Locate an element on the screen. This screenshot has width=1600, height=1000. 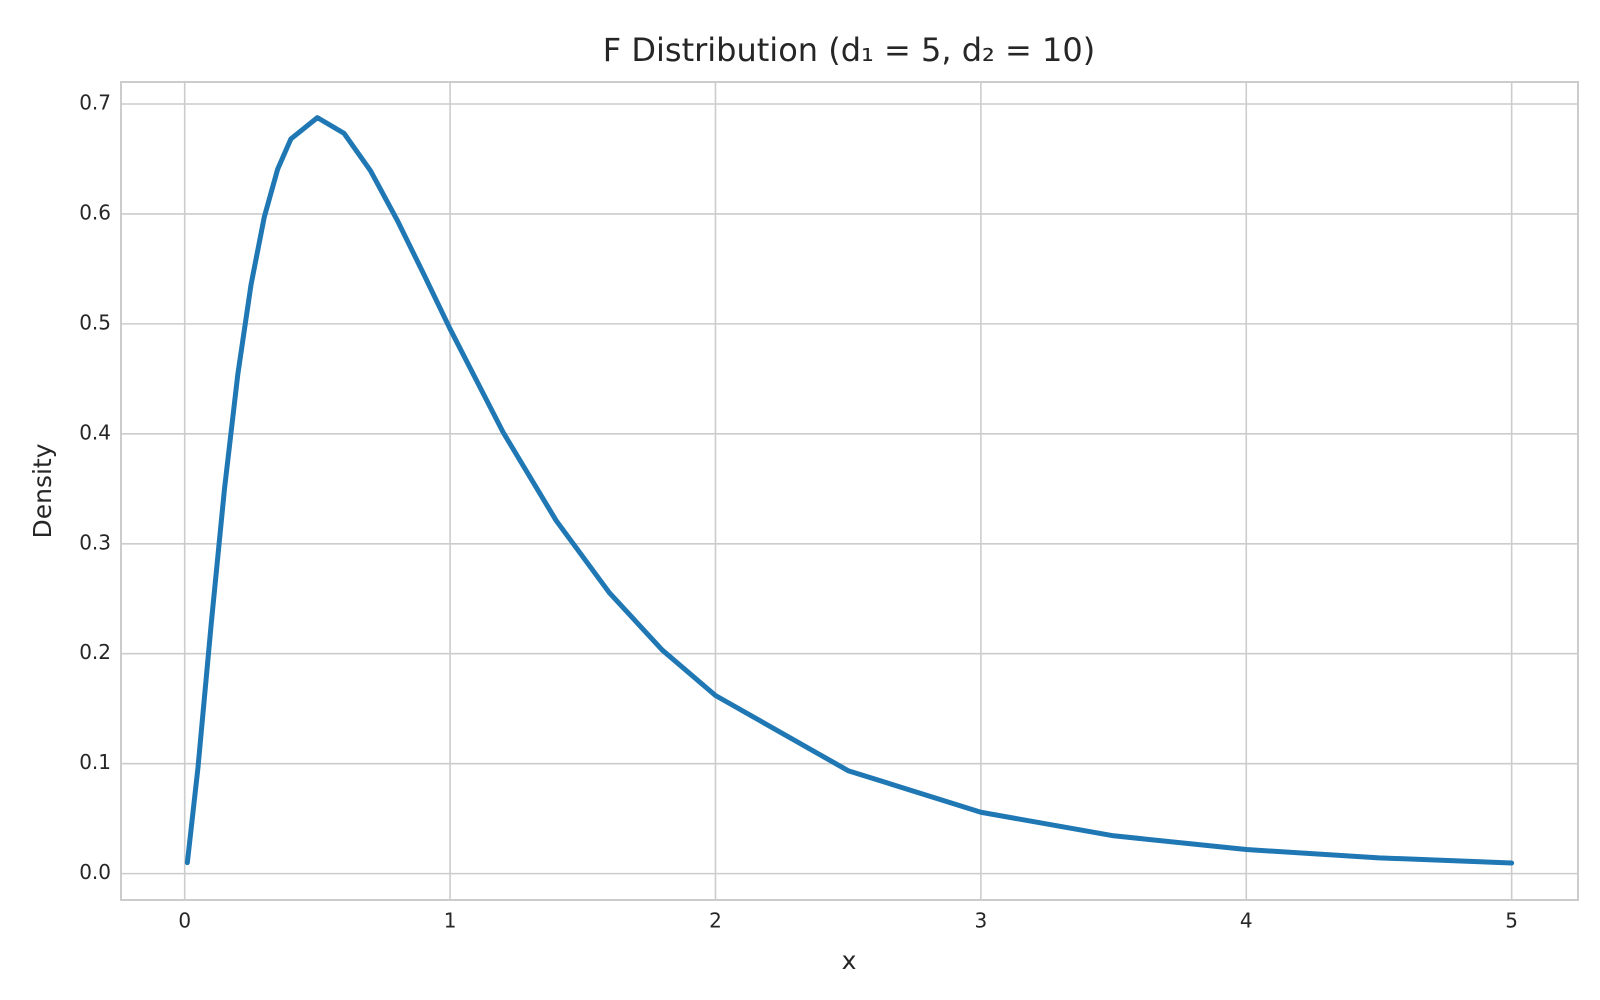
y-tick-label: 0.5 is located at coordinates (95, 322).